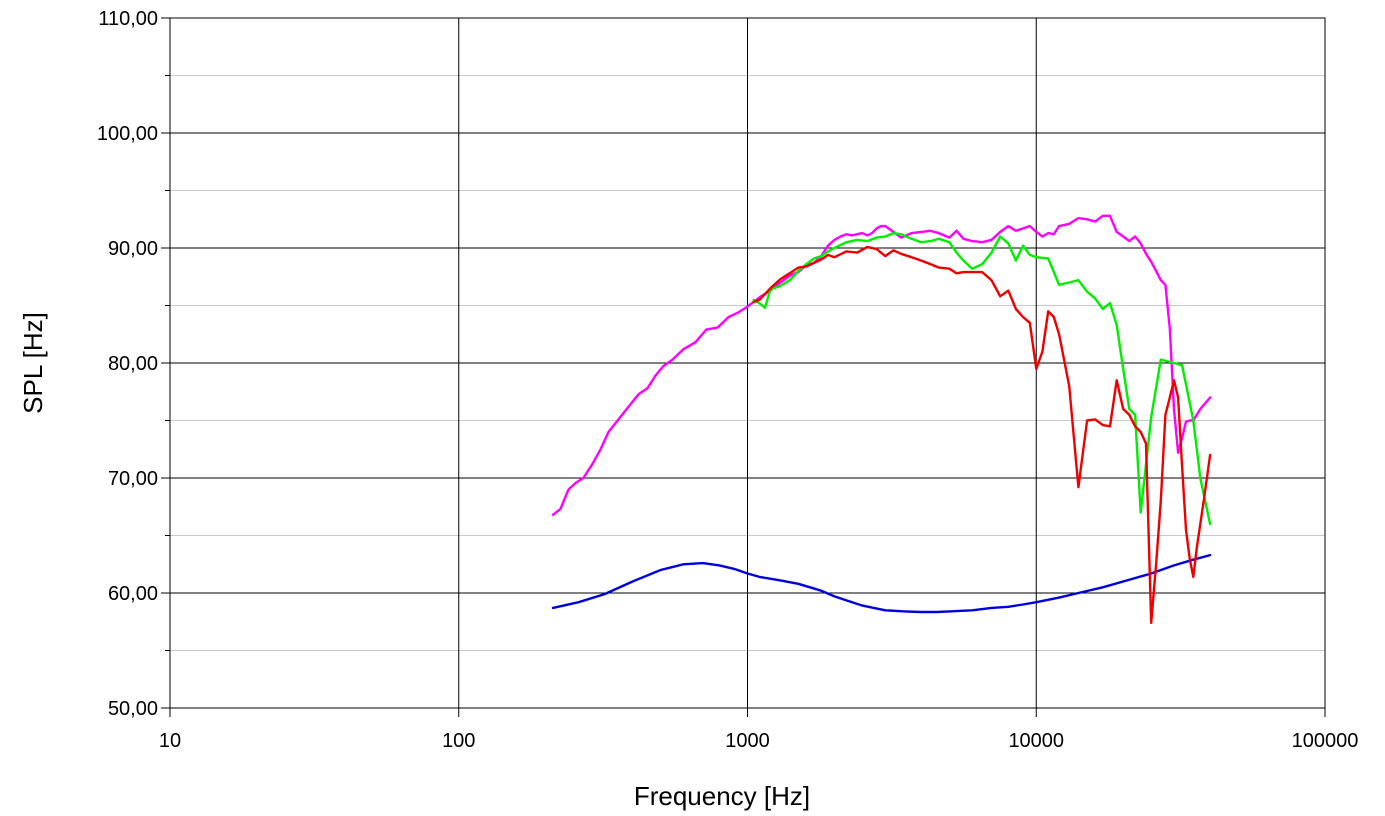  I want to click on x-tick-label: 10000, so click(1036, 741).